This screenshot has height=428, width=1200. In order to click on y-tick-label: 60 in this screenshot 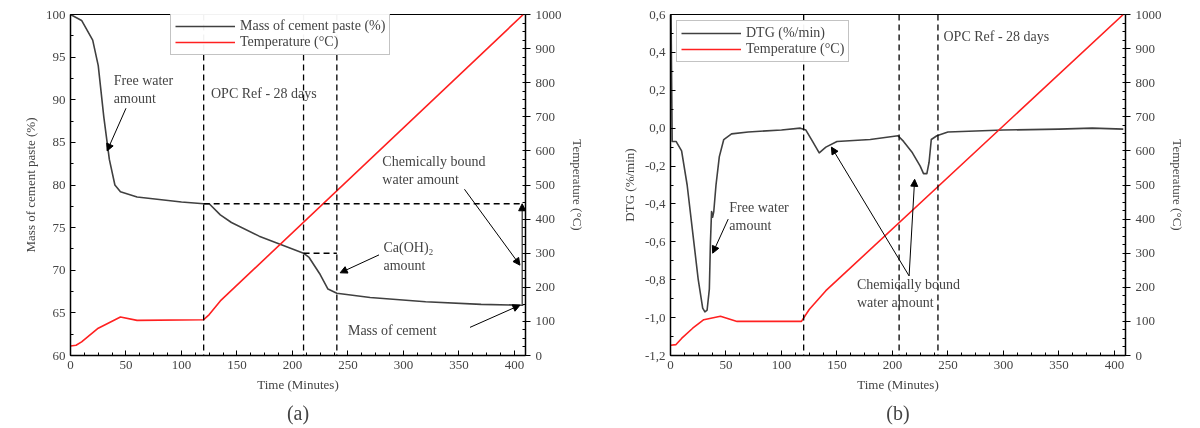, I will do `click(59, 355)`.